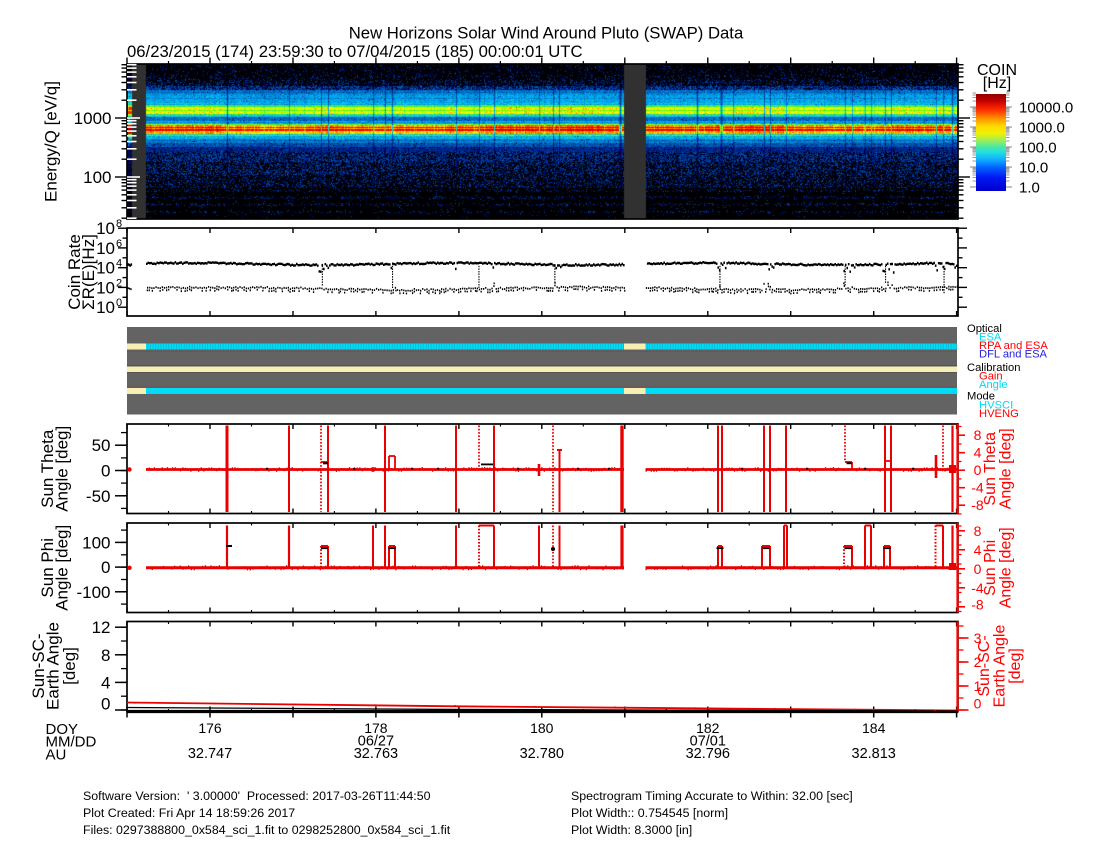  What do you see at coordinates (56, 755) in the screenshot?
I see `svg-text: AU` at bounding box center [56, 755].